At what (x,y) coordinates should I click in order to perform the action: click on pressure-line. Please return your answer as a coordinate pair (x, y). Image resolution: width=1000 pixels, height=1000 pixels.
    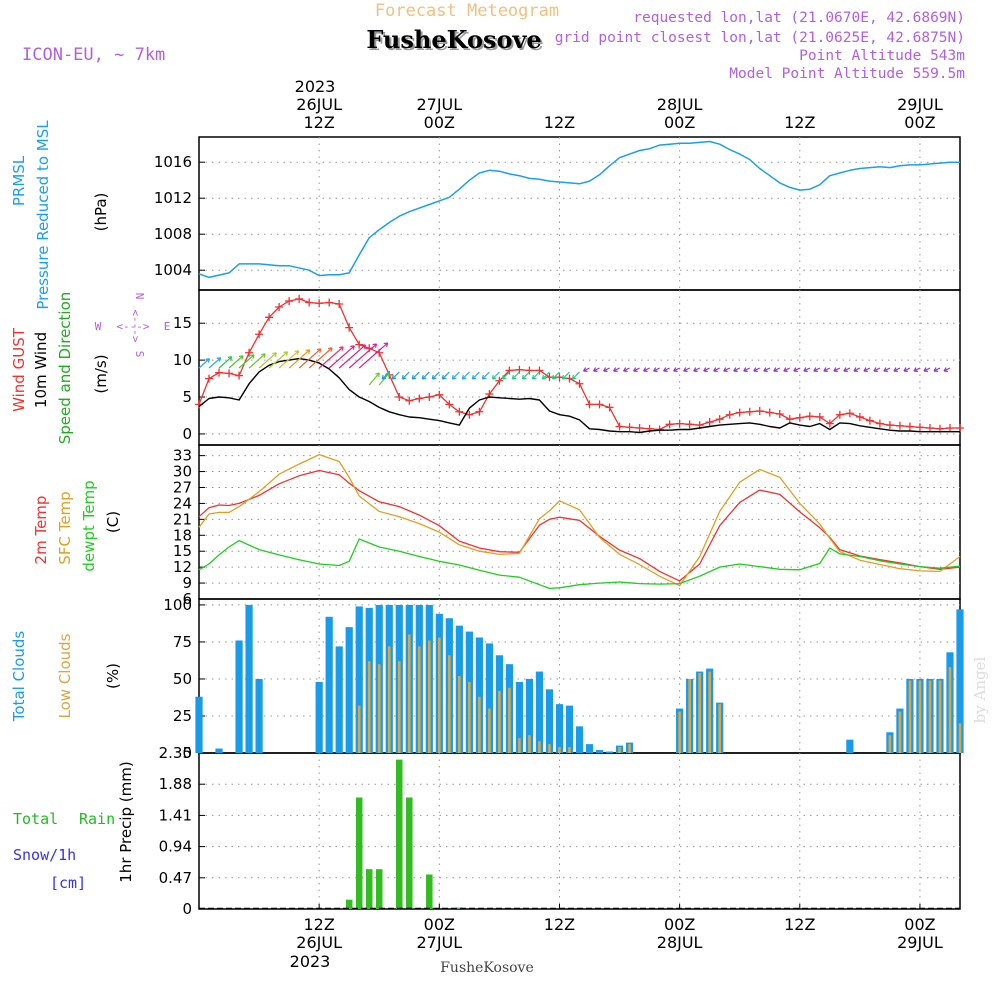
    Looking at the image, I should click on (579, 209).